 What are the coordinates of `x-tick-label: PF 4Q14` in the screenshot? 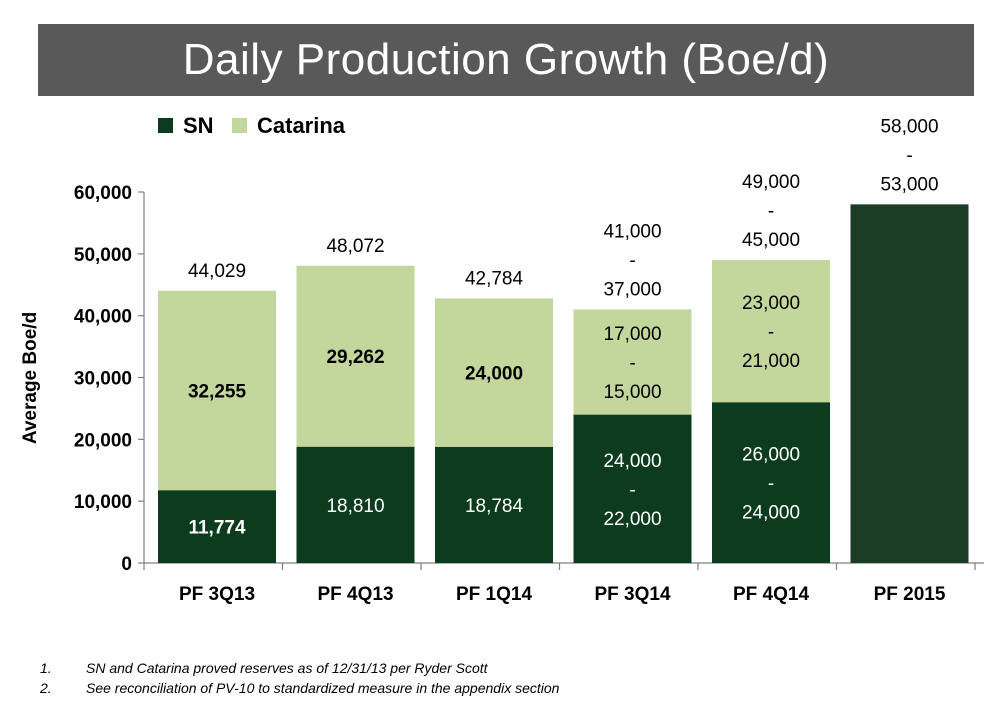 It's located at (771, 594).